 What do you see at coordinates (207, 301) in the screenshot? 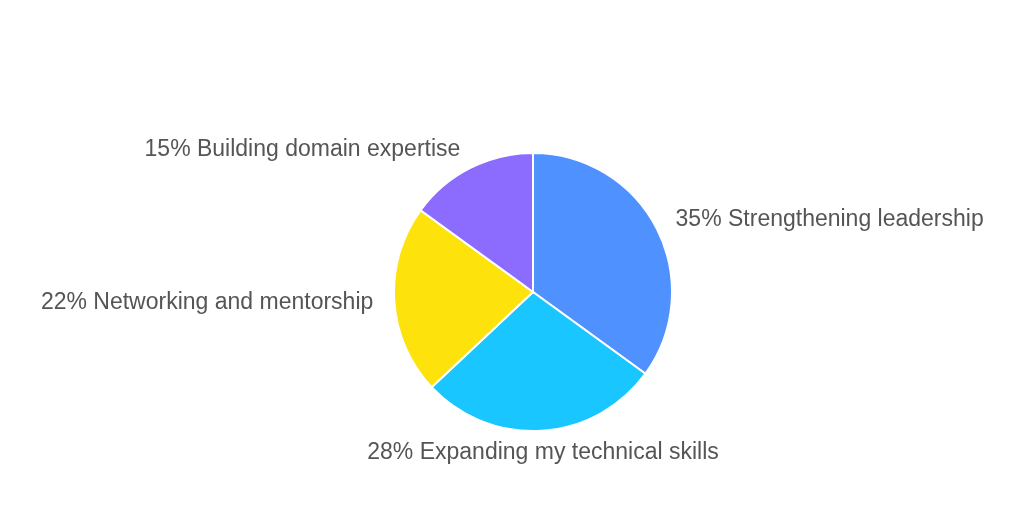
I see `slice-label: 22% Networking and mentorship` at bounding box center [207, 301].